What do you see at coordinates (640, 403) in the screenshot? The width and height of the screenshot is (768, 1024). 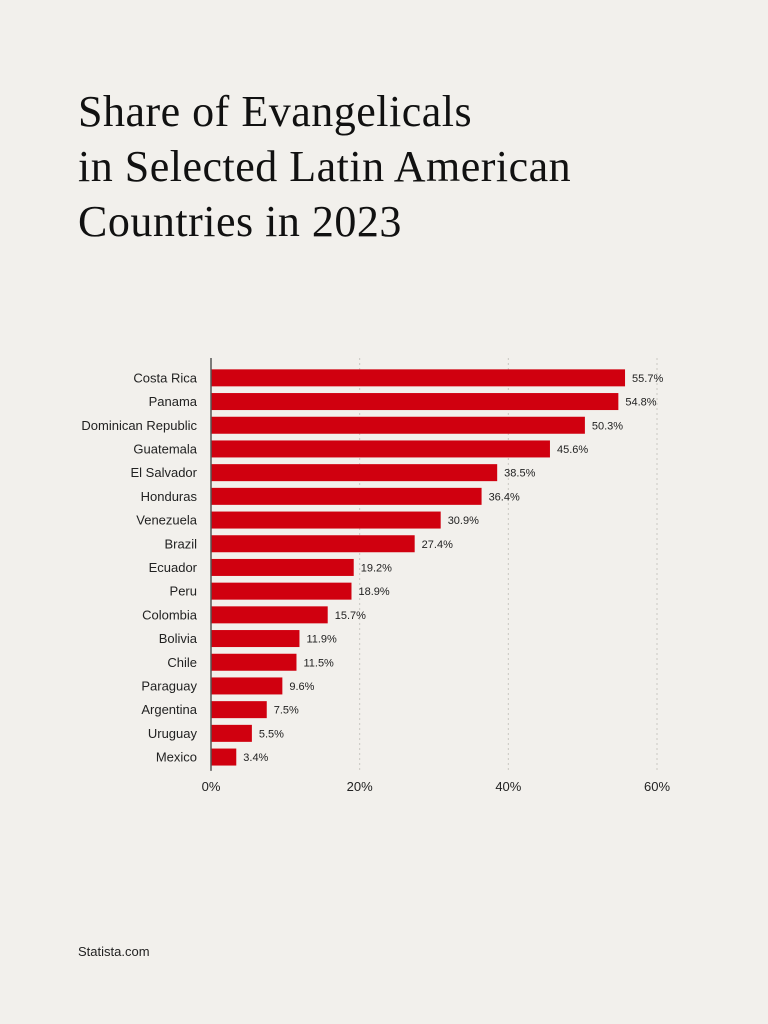 I see `data-label: 54.8%` at bounding box center [640, 403].